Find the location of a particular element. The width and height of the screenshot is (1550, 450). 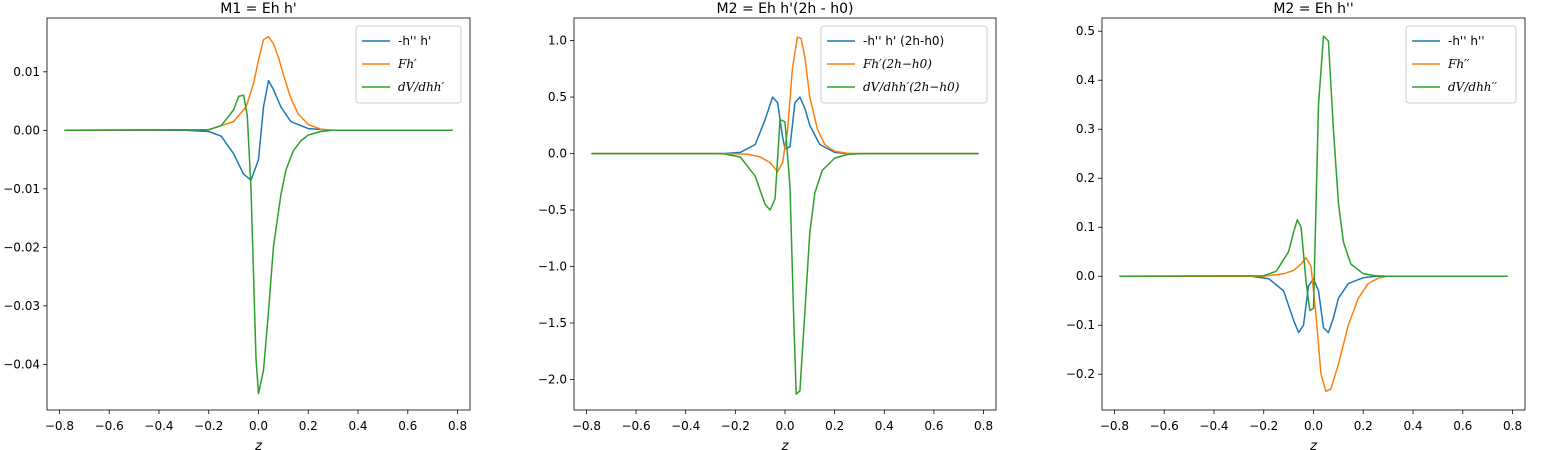

y-tick-label: −1.5 is located at coordinates (552, 323).